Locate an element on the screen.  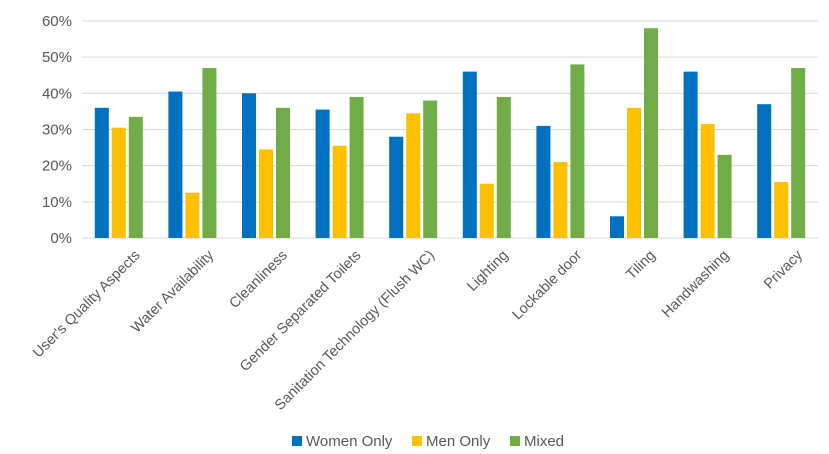
x-category-label: Privacy is located at coordinates (783, 269).